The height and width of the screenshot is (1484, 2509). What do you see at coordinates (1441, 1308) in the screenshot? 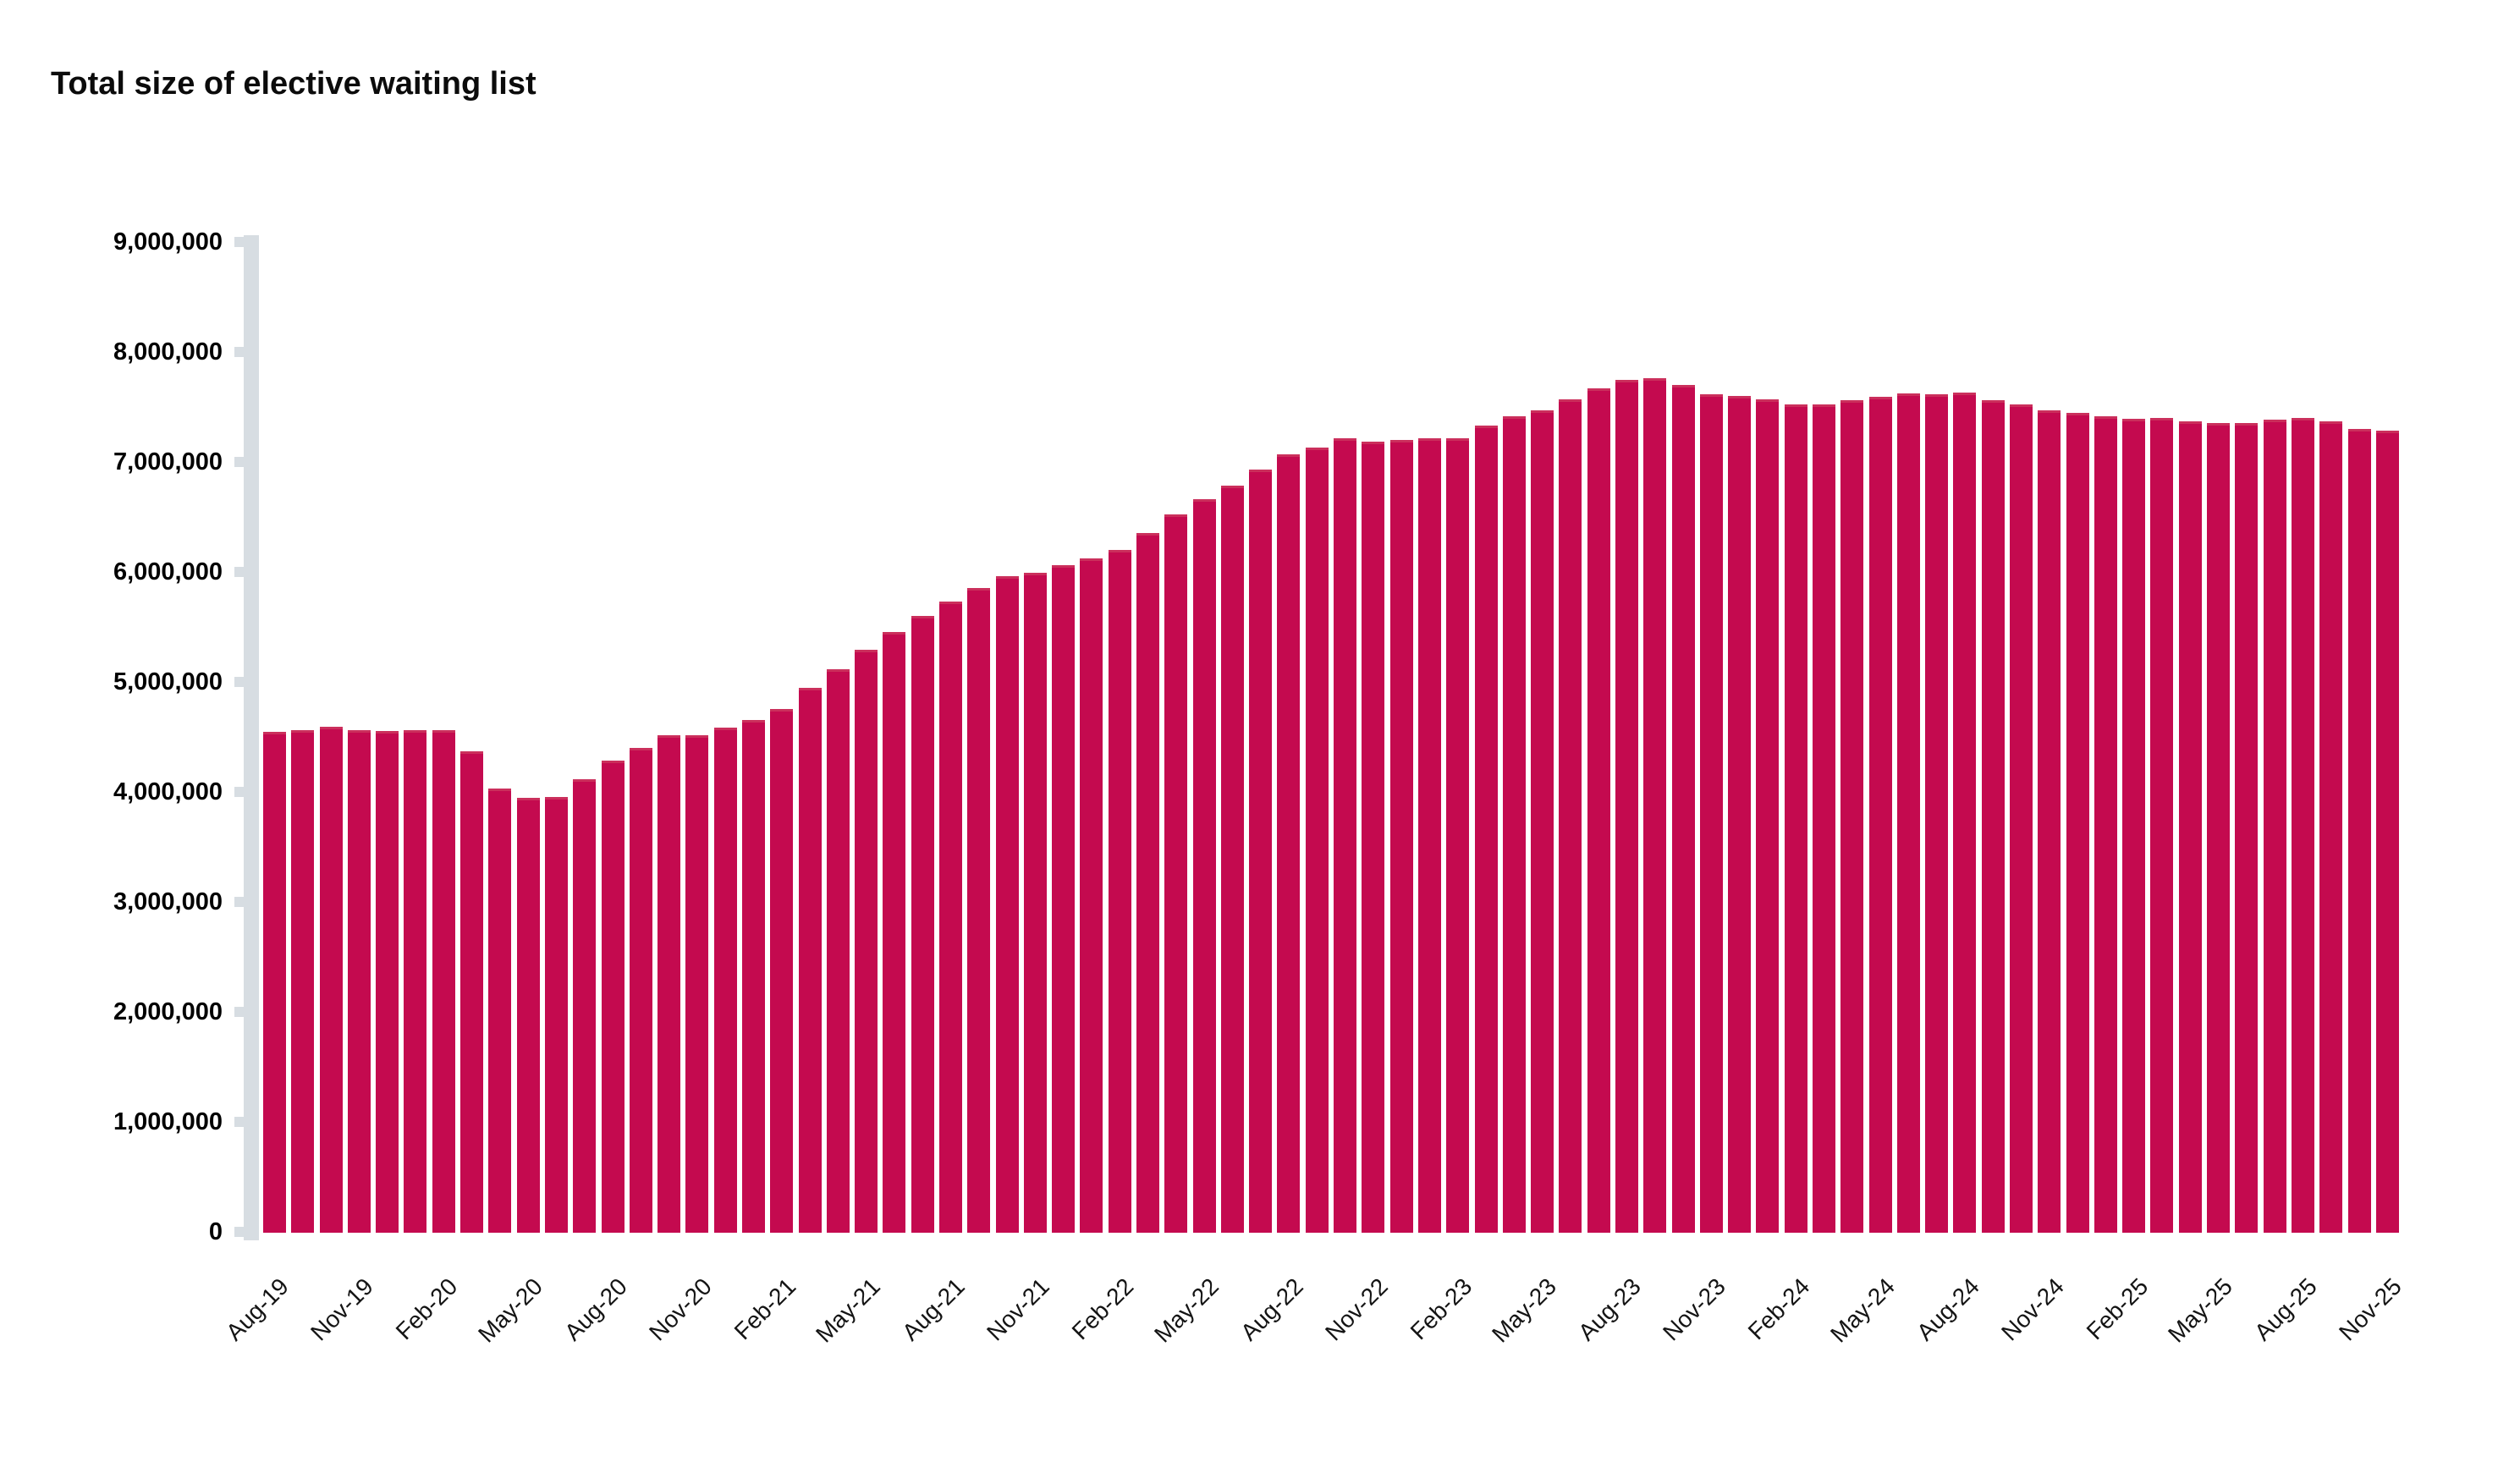
I see `x-tick-label: Feb-23` at bounding box center [1441, 1308].